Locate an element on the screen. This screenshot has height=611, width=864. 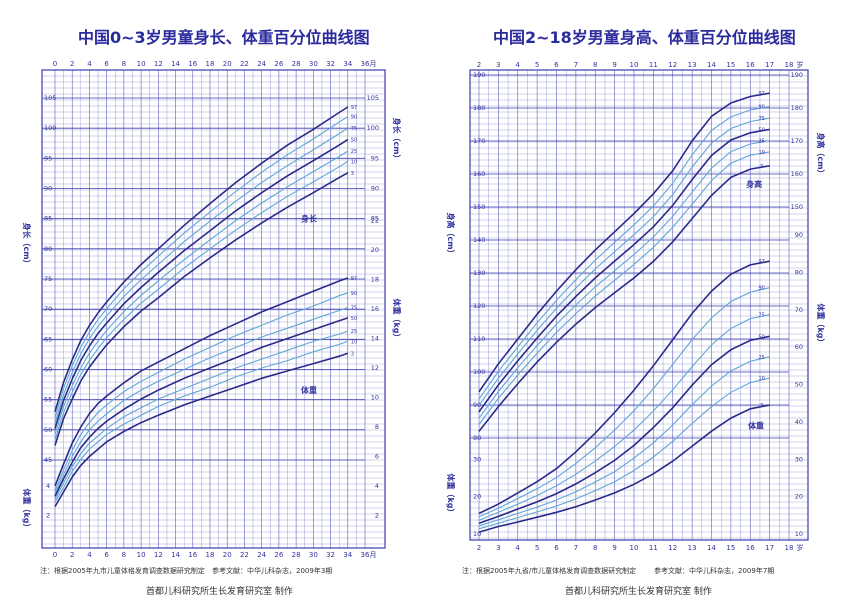
left-right-height-tick: 95 is located at coordinates (375, 158).